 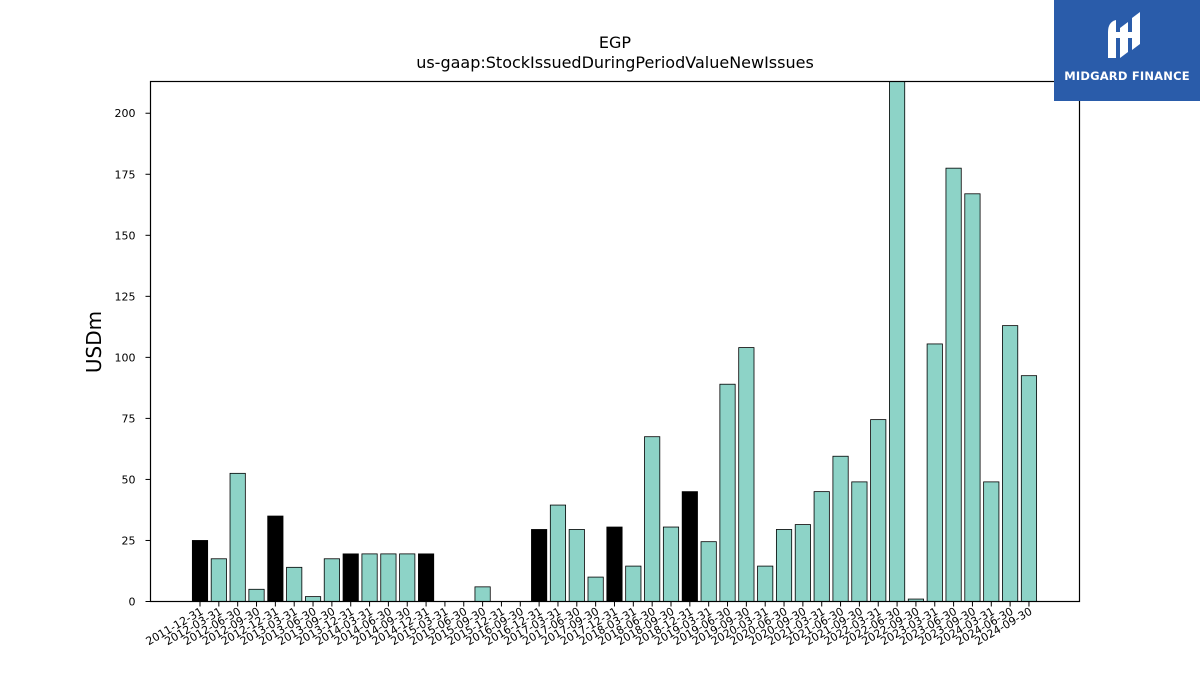 What do you see at coordinates (615, 42) in the screenshot?
I see `chart-title: EGP` at bounding box center [615, 42].